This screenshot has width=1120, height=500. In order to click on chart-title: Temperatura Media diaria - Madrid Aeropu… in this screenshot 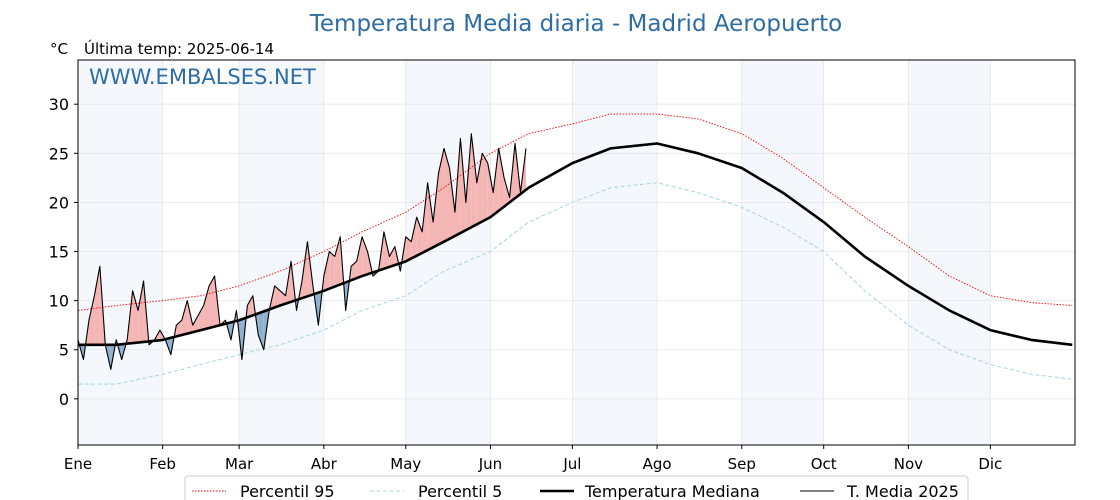, I will do `click(575, 24)`.